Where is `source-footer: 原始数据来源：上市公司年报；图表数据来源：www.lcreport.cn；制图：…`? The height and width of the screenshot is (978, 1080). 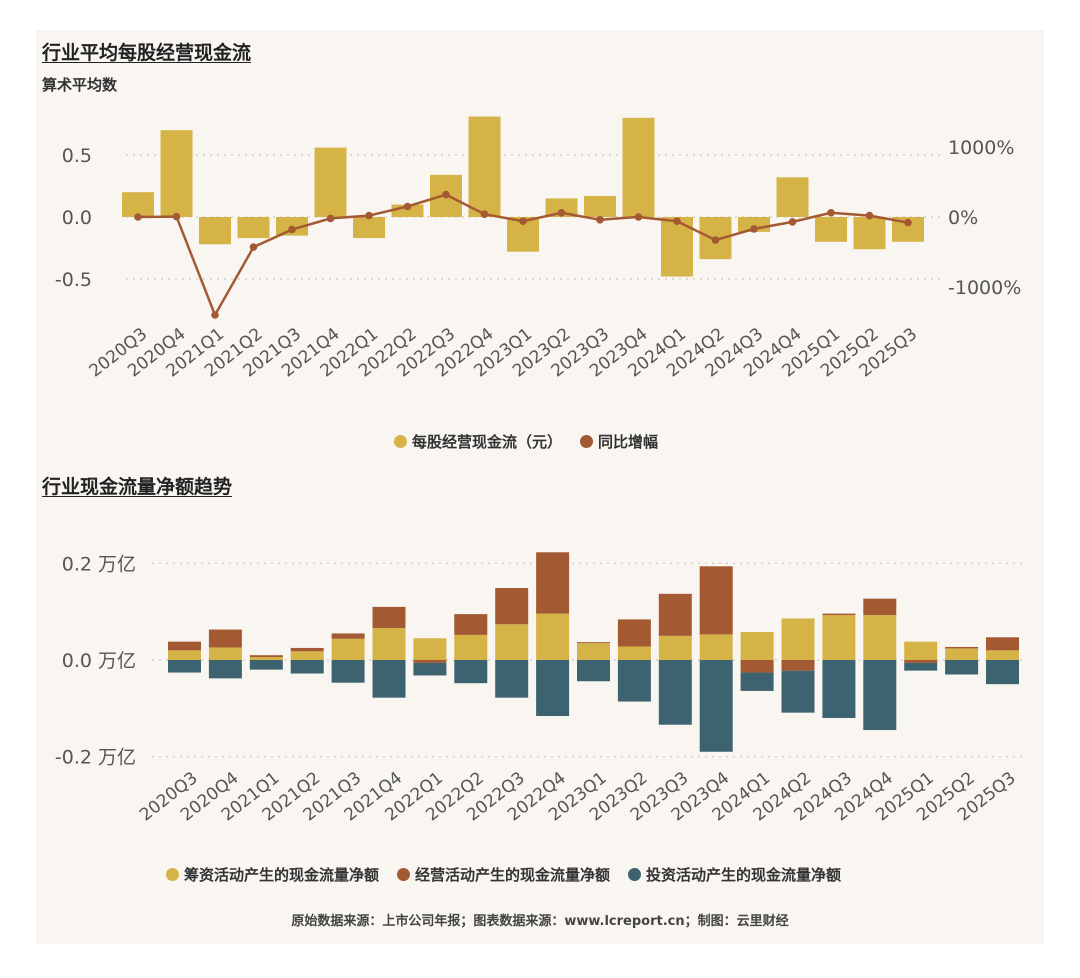
source-footer: 原始数据来源：上市公司年报；图表数据来源：www.lcreport.cn；制图：… is located at coordinates (540, 921).